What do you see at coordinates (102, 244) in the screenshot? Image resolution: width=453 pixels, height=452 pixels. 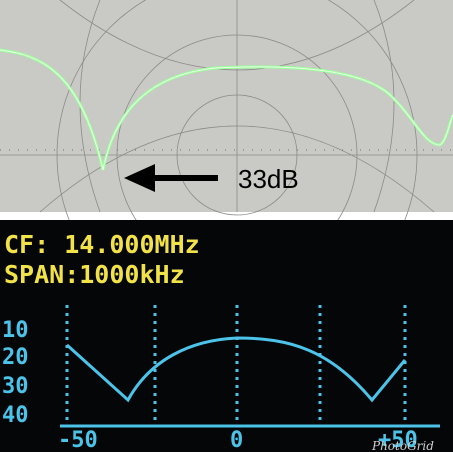 I see `display-line: CF: 14.000MHz` at bounding box center [102, 244].